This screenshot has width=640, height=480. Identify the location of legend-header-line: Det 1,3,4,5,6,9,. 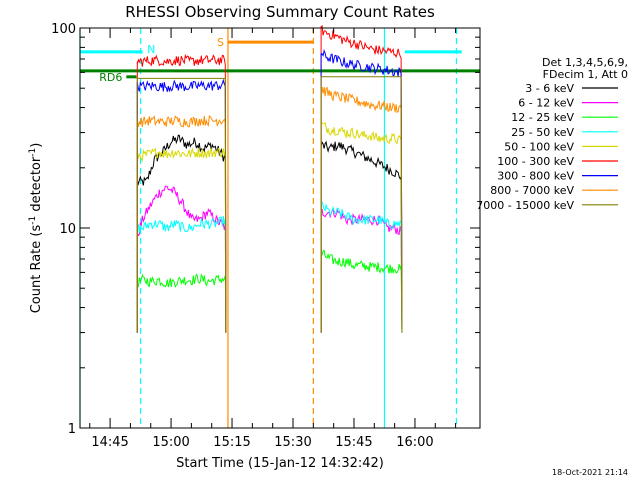
(585, 62).